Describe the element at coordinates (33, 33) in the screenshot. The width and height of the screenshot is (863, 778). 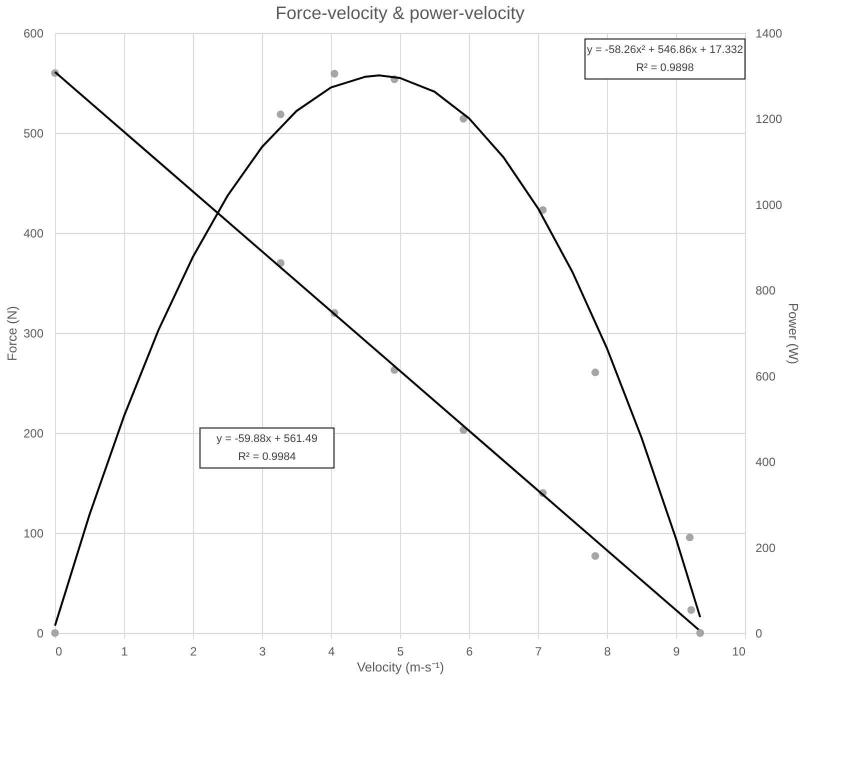
I see `y-tick-label: 600` at that location.